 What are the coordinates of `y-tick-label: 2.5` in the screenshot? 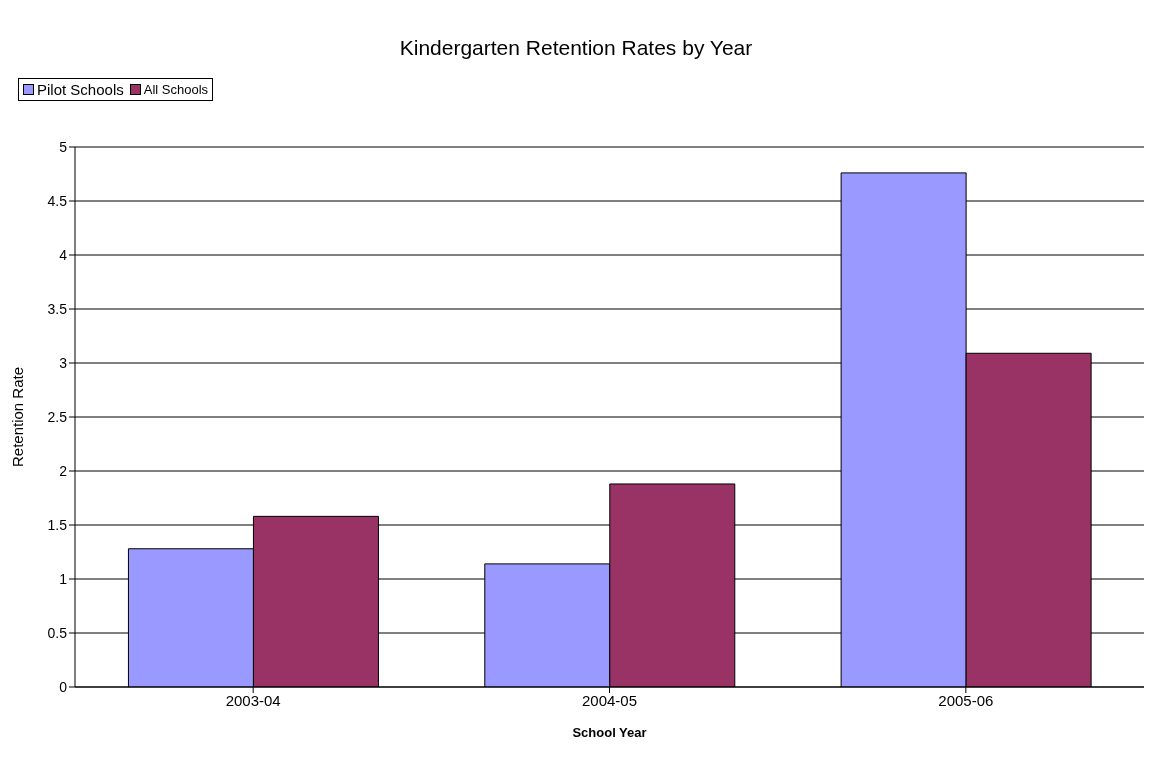 It's located at (57, 416).